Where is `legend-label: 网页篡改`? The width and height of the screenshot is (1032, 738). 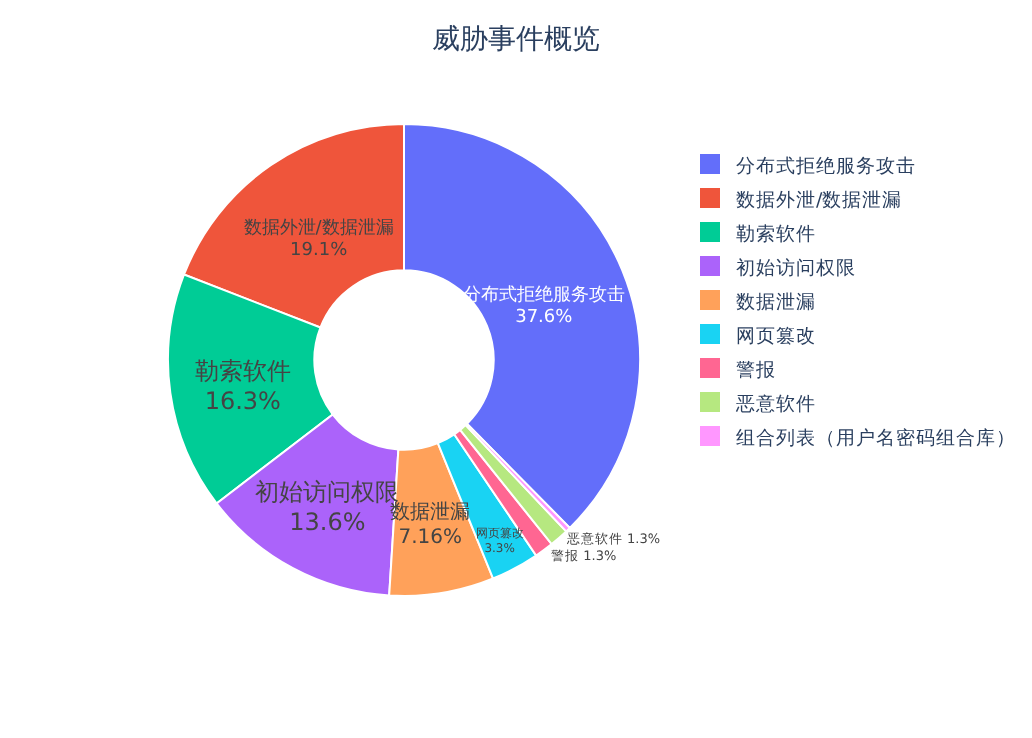 legend-label: 网页篡改 is located at coordinates (776, 336).